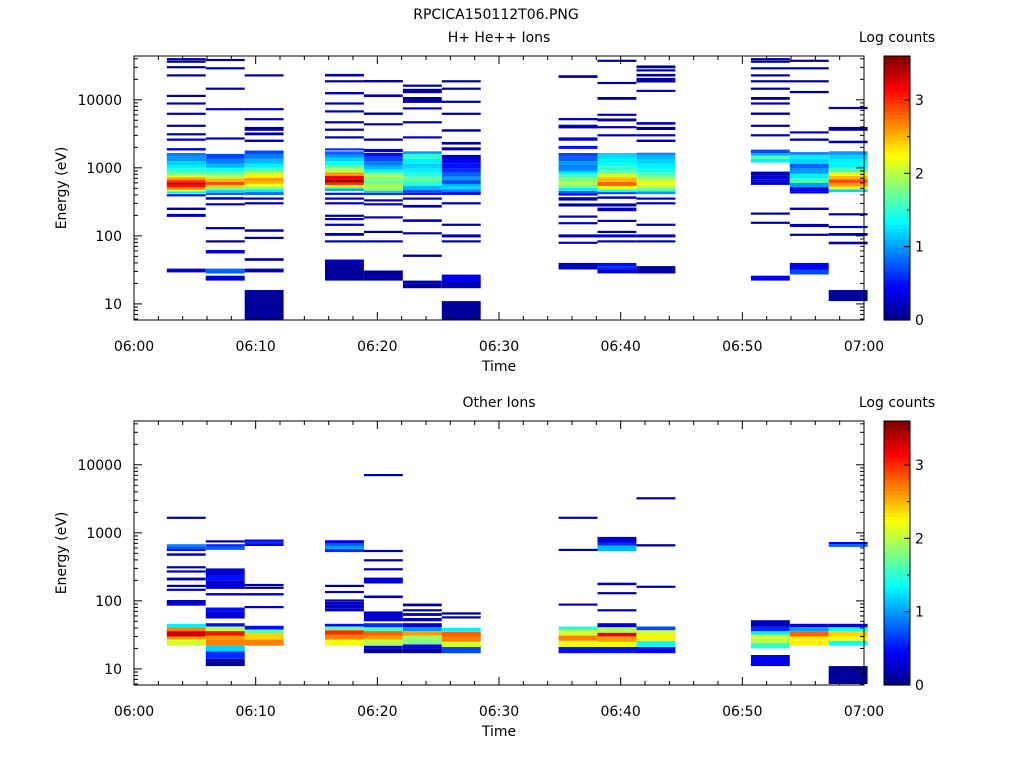 Image resolution: width=1024 pixels, height=768 pixels. What do you see at coordinates (108, 602) in the screenshot?
I see `y-tick-label: 100` at bounding box center [108, 602].